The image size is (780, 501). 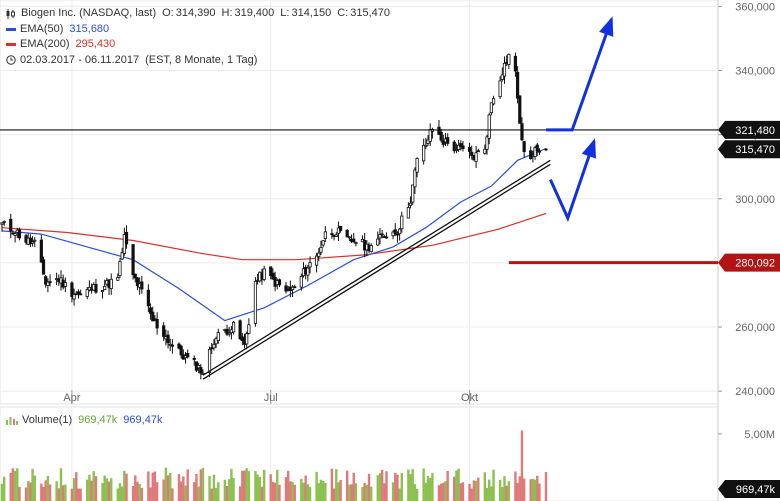 I want to click on legend-range-note: (EST, 8 Monate, 1 Tag), so click(x=201, y=59).